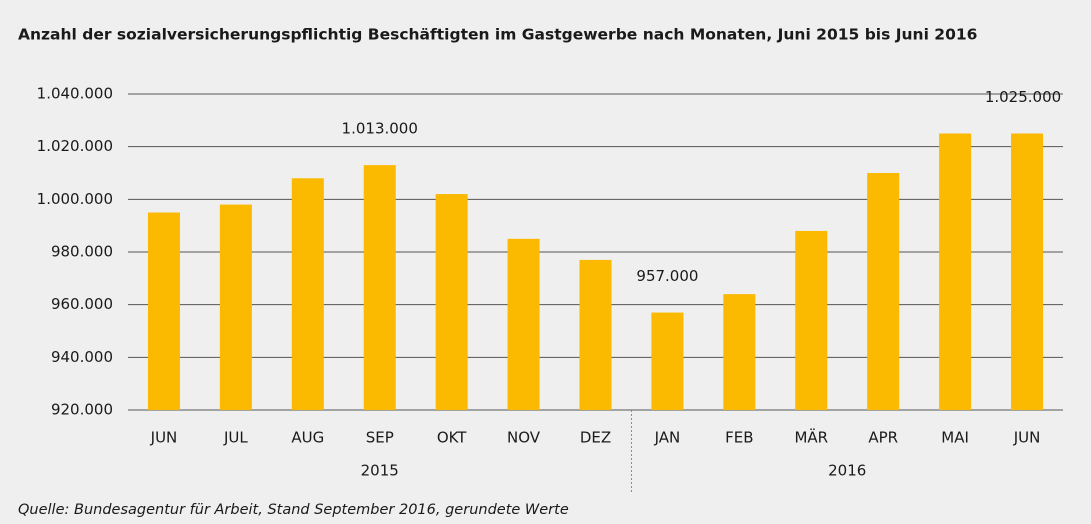 Image resolution: width=1091 pixels, height=524 pixels. What do you see at coordinates (235, 438) in the screenshot?
I see `x-tick-label: JUL` at bounding box center [235, 438].